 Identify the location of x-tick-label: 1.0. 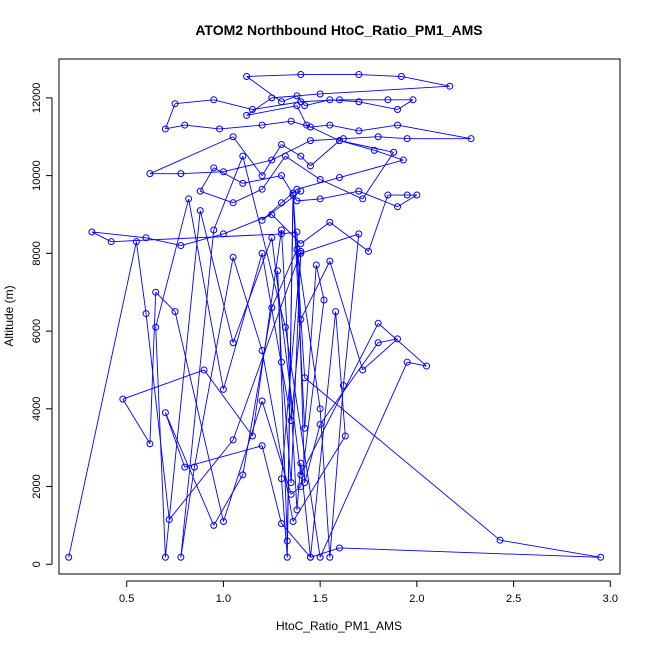
(223, 599).